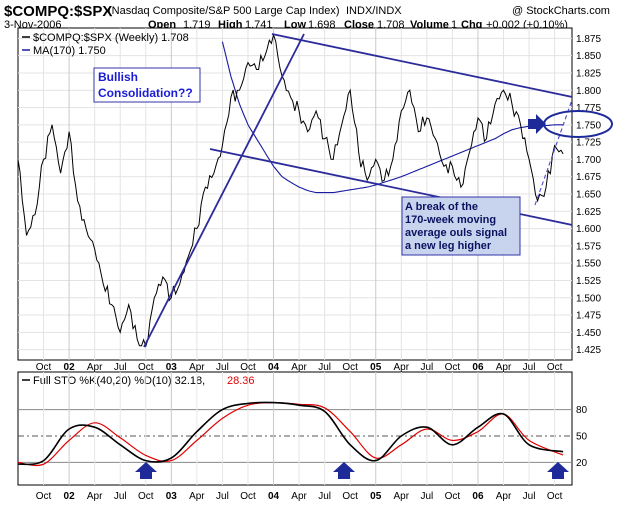  What do you see at coordinates (588, 281) in the screenshot?
I see `price-y-tick-label: 1.525` at bounding box center [588, 281].